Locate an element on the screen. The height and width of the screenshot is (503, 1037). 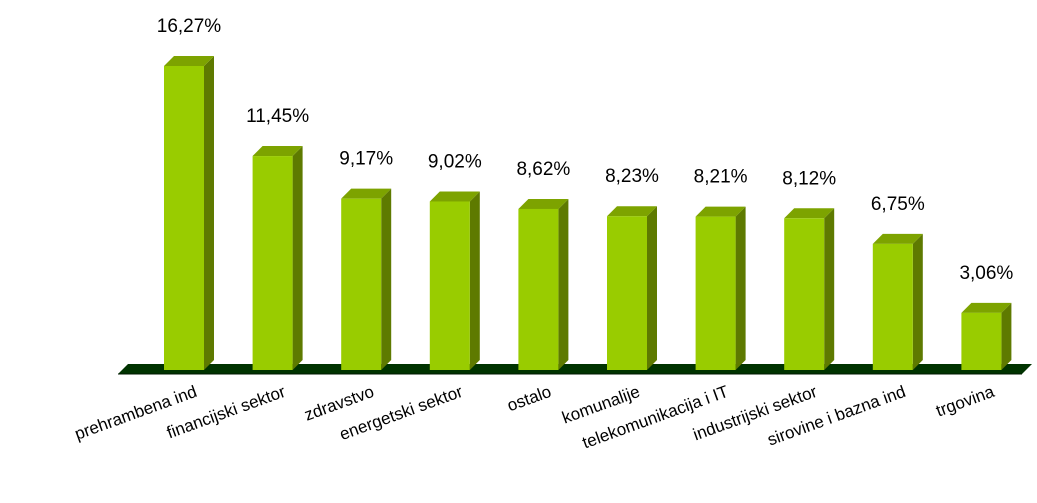
category-label: ostalo is located at coordinates (529, 398).